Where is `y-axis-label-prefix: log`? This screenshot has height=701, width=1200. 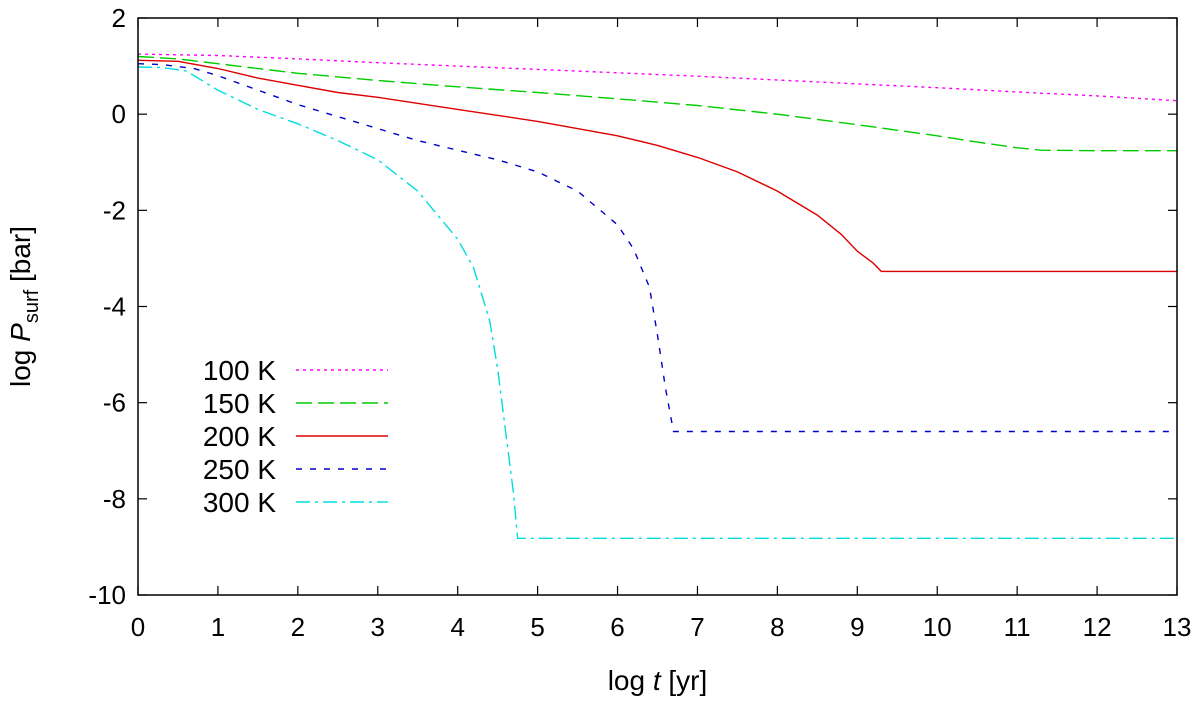 y-axis-label-prefix: log is located at coordinates (20, 364).